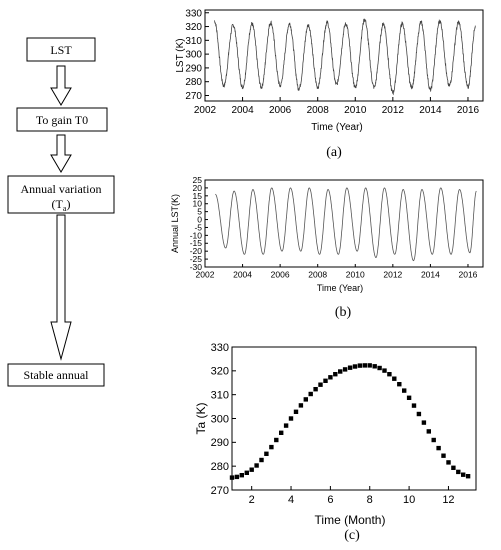 This screenshot has width=501, height=550. Describe the element at coordinates (370, 500) in the screenshot. I see `x-tick-label: 8` at that location.